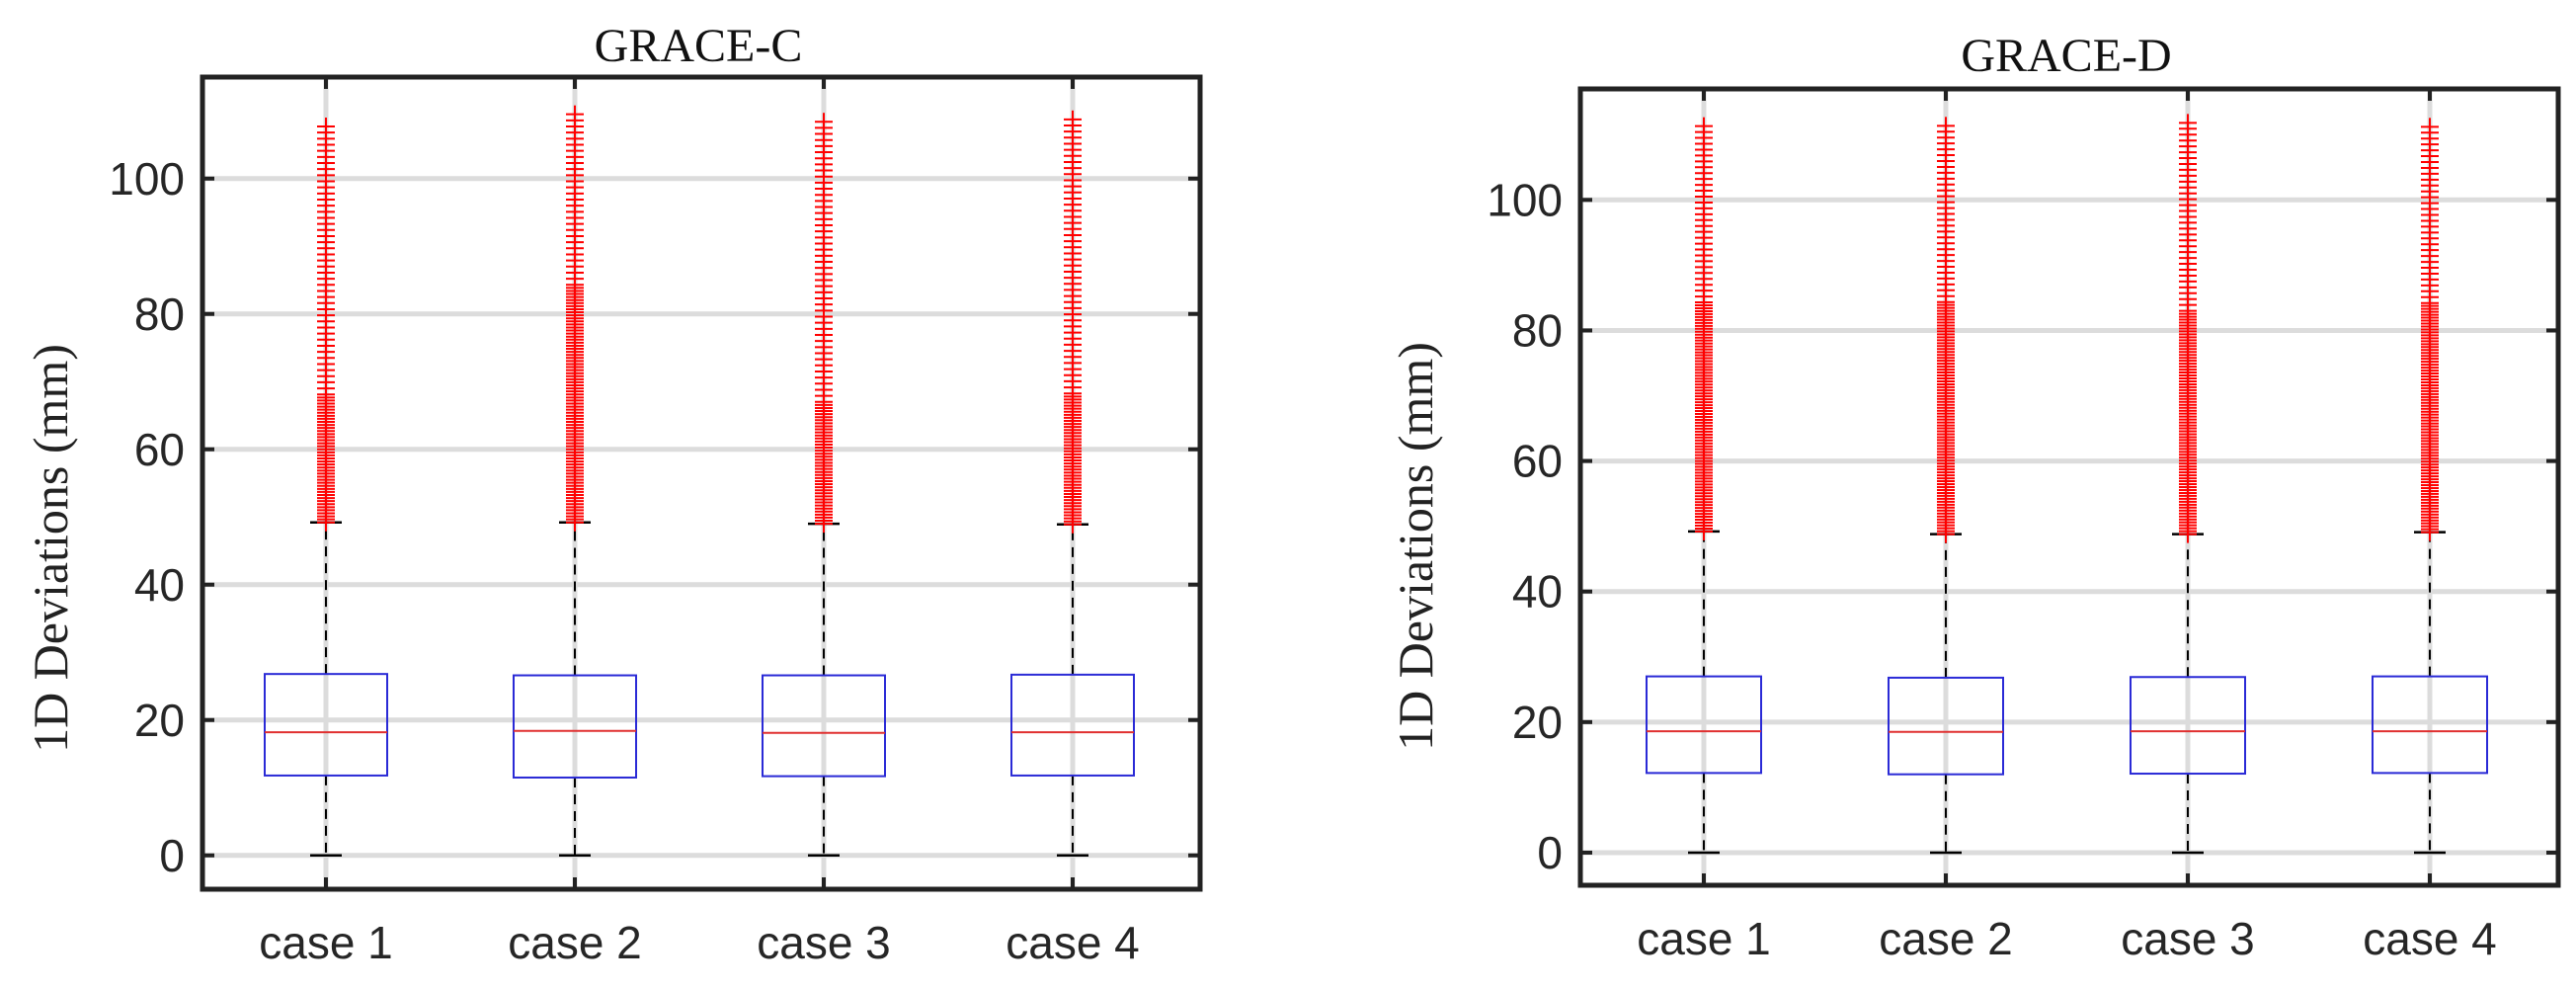  Describe the element at coordinates (699, 46) in the screenshot. I see `chart-title: GRACE-C` at that location.